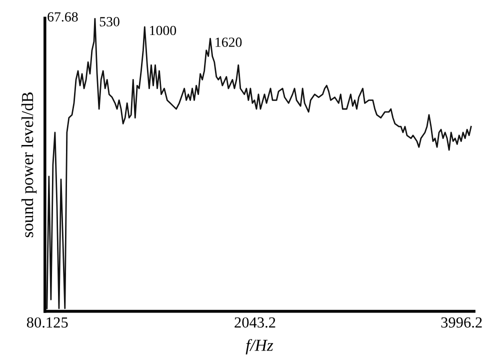  Describe the element at coordinates (47, 322) in the screenshot. I see `x-tick-label: 80.125` at that location.